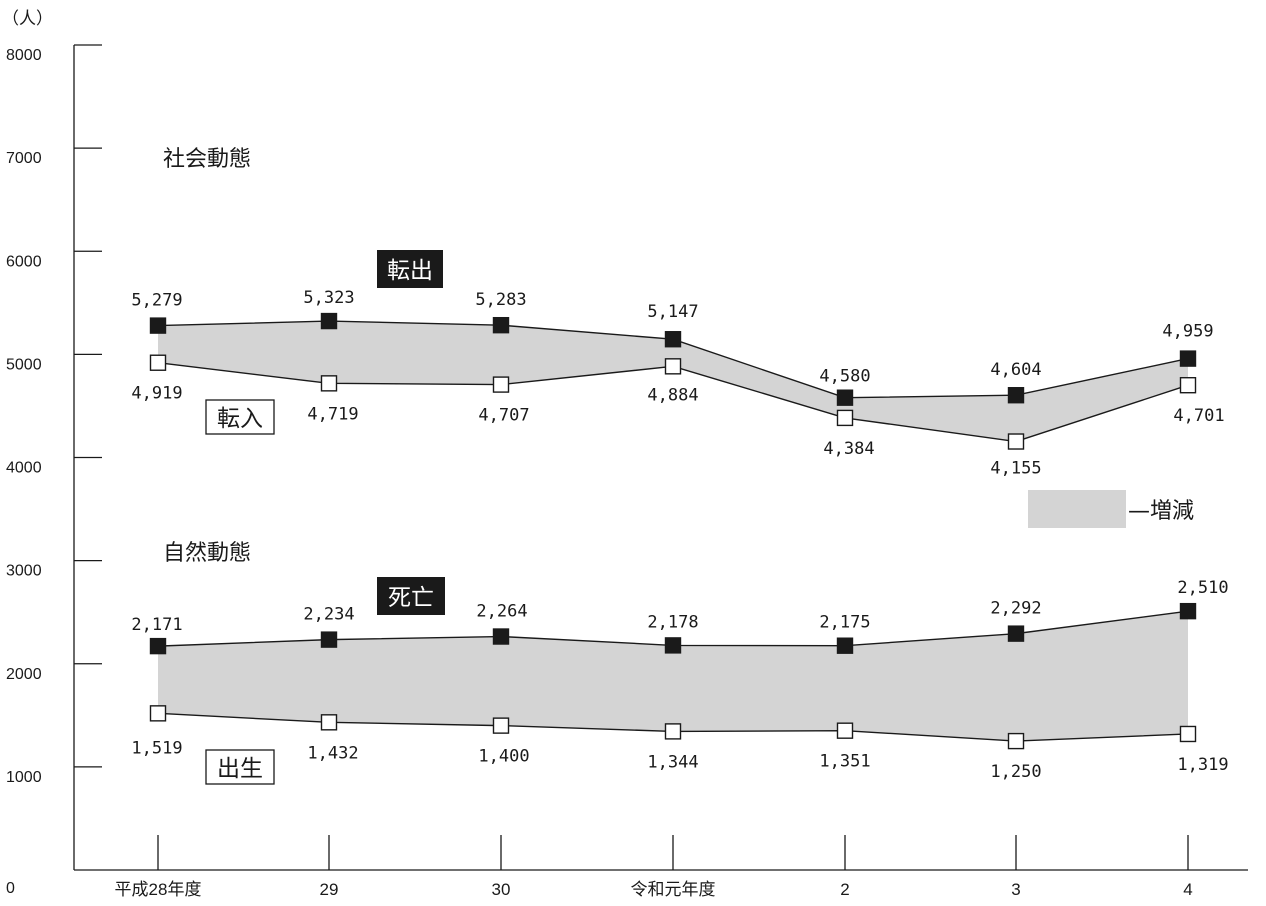 This screenshot has width=1266, height=906. What do you see at coordinates (503, 757) in the screenshot?
I see `data-label: 1,400` at bounding box center [503, 757].